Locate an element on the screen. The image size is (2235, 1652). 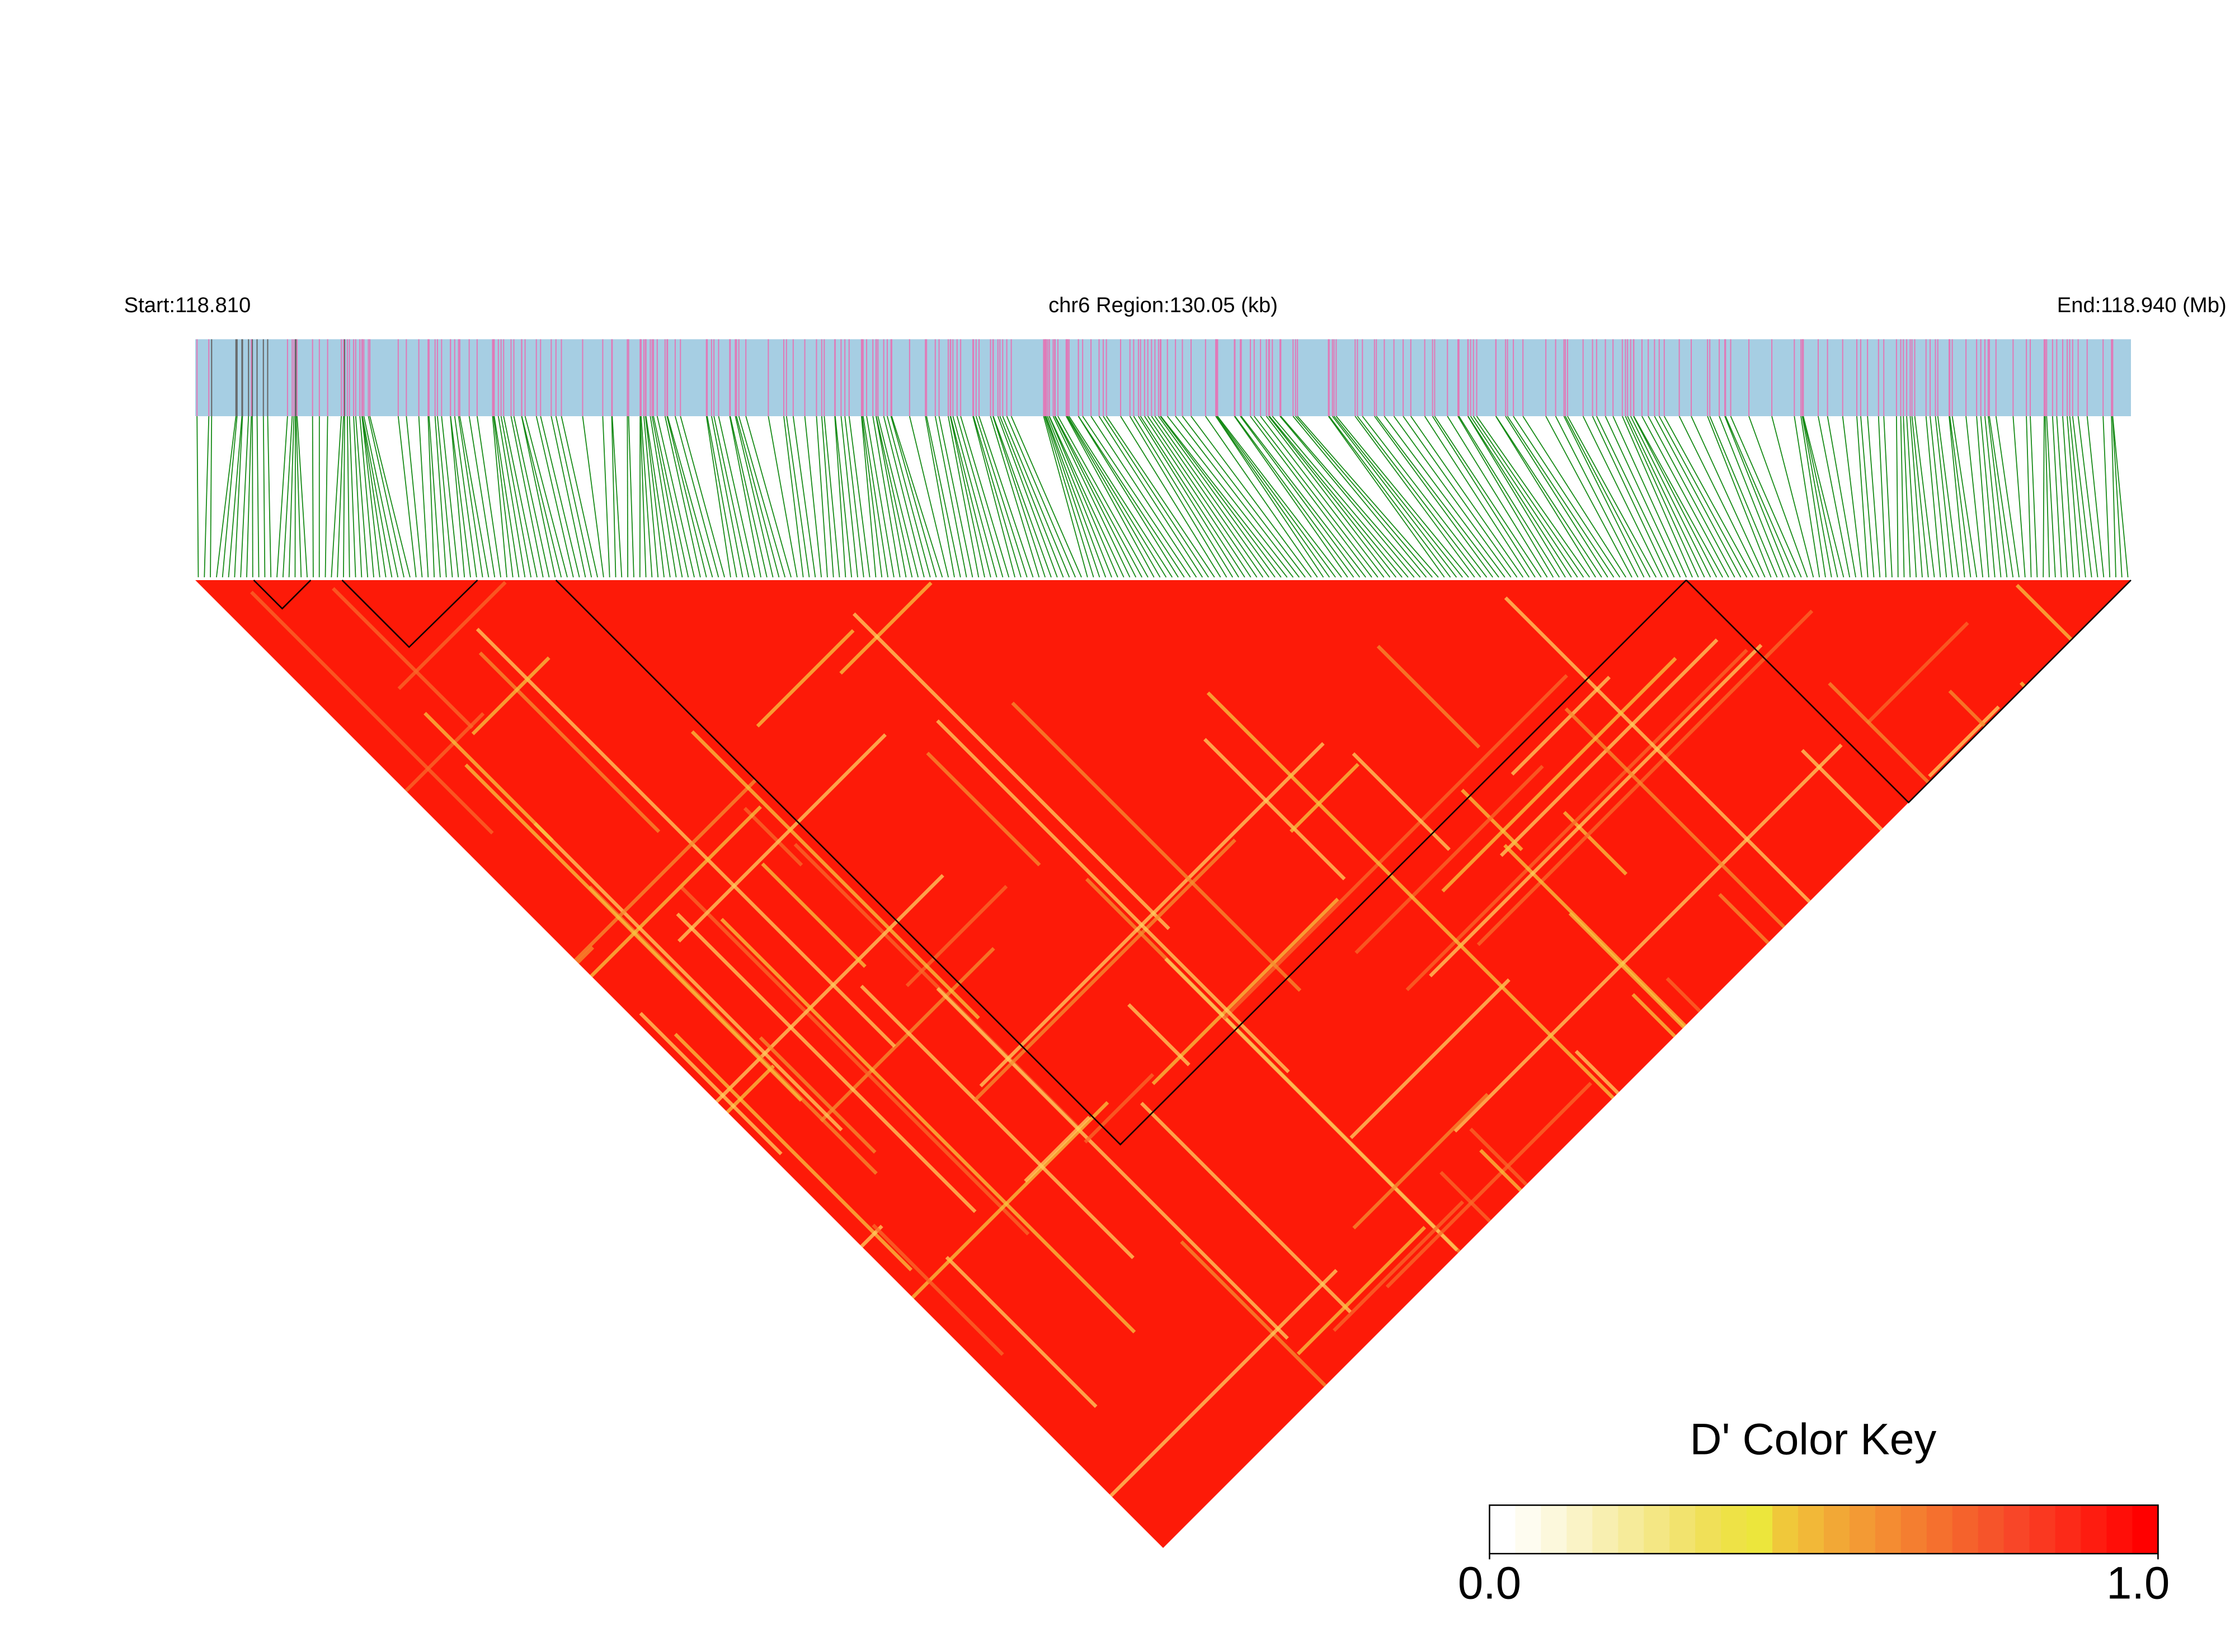
snp-bar is located at coordinates (1163, 377).